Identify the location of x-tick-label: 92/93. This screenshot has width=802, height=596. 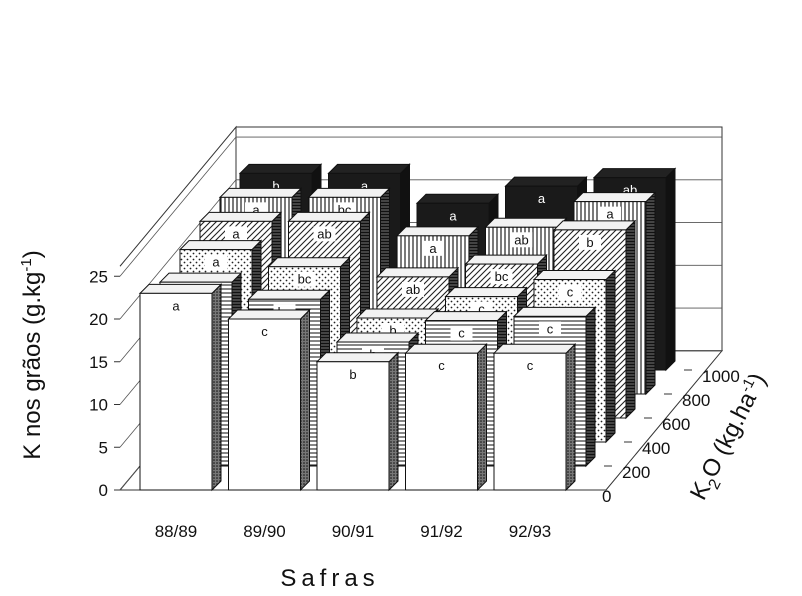
(530, 531).